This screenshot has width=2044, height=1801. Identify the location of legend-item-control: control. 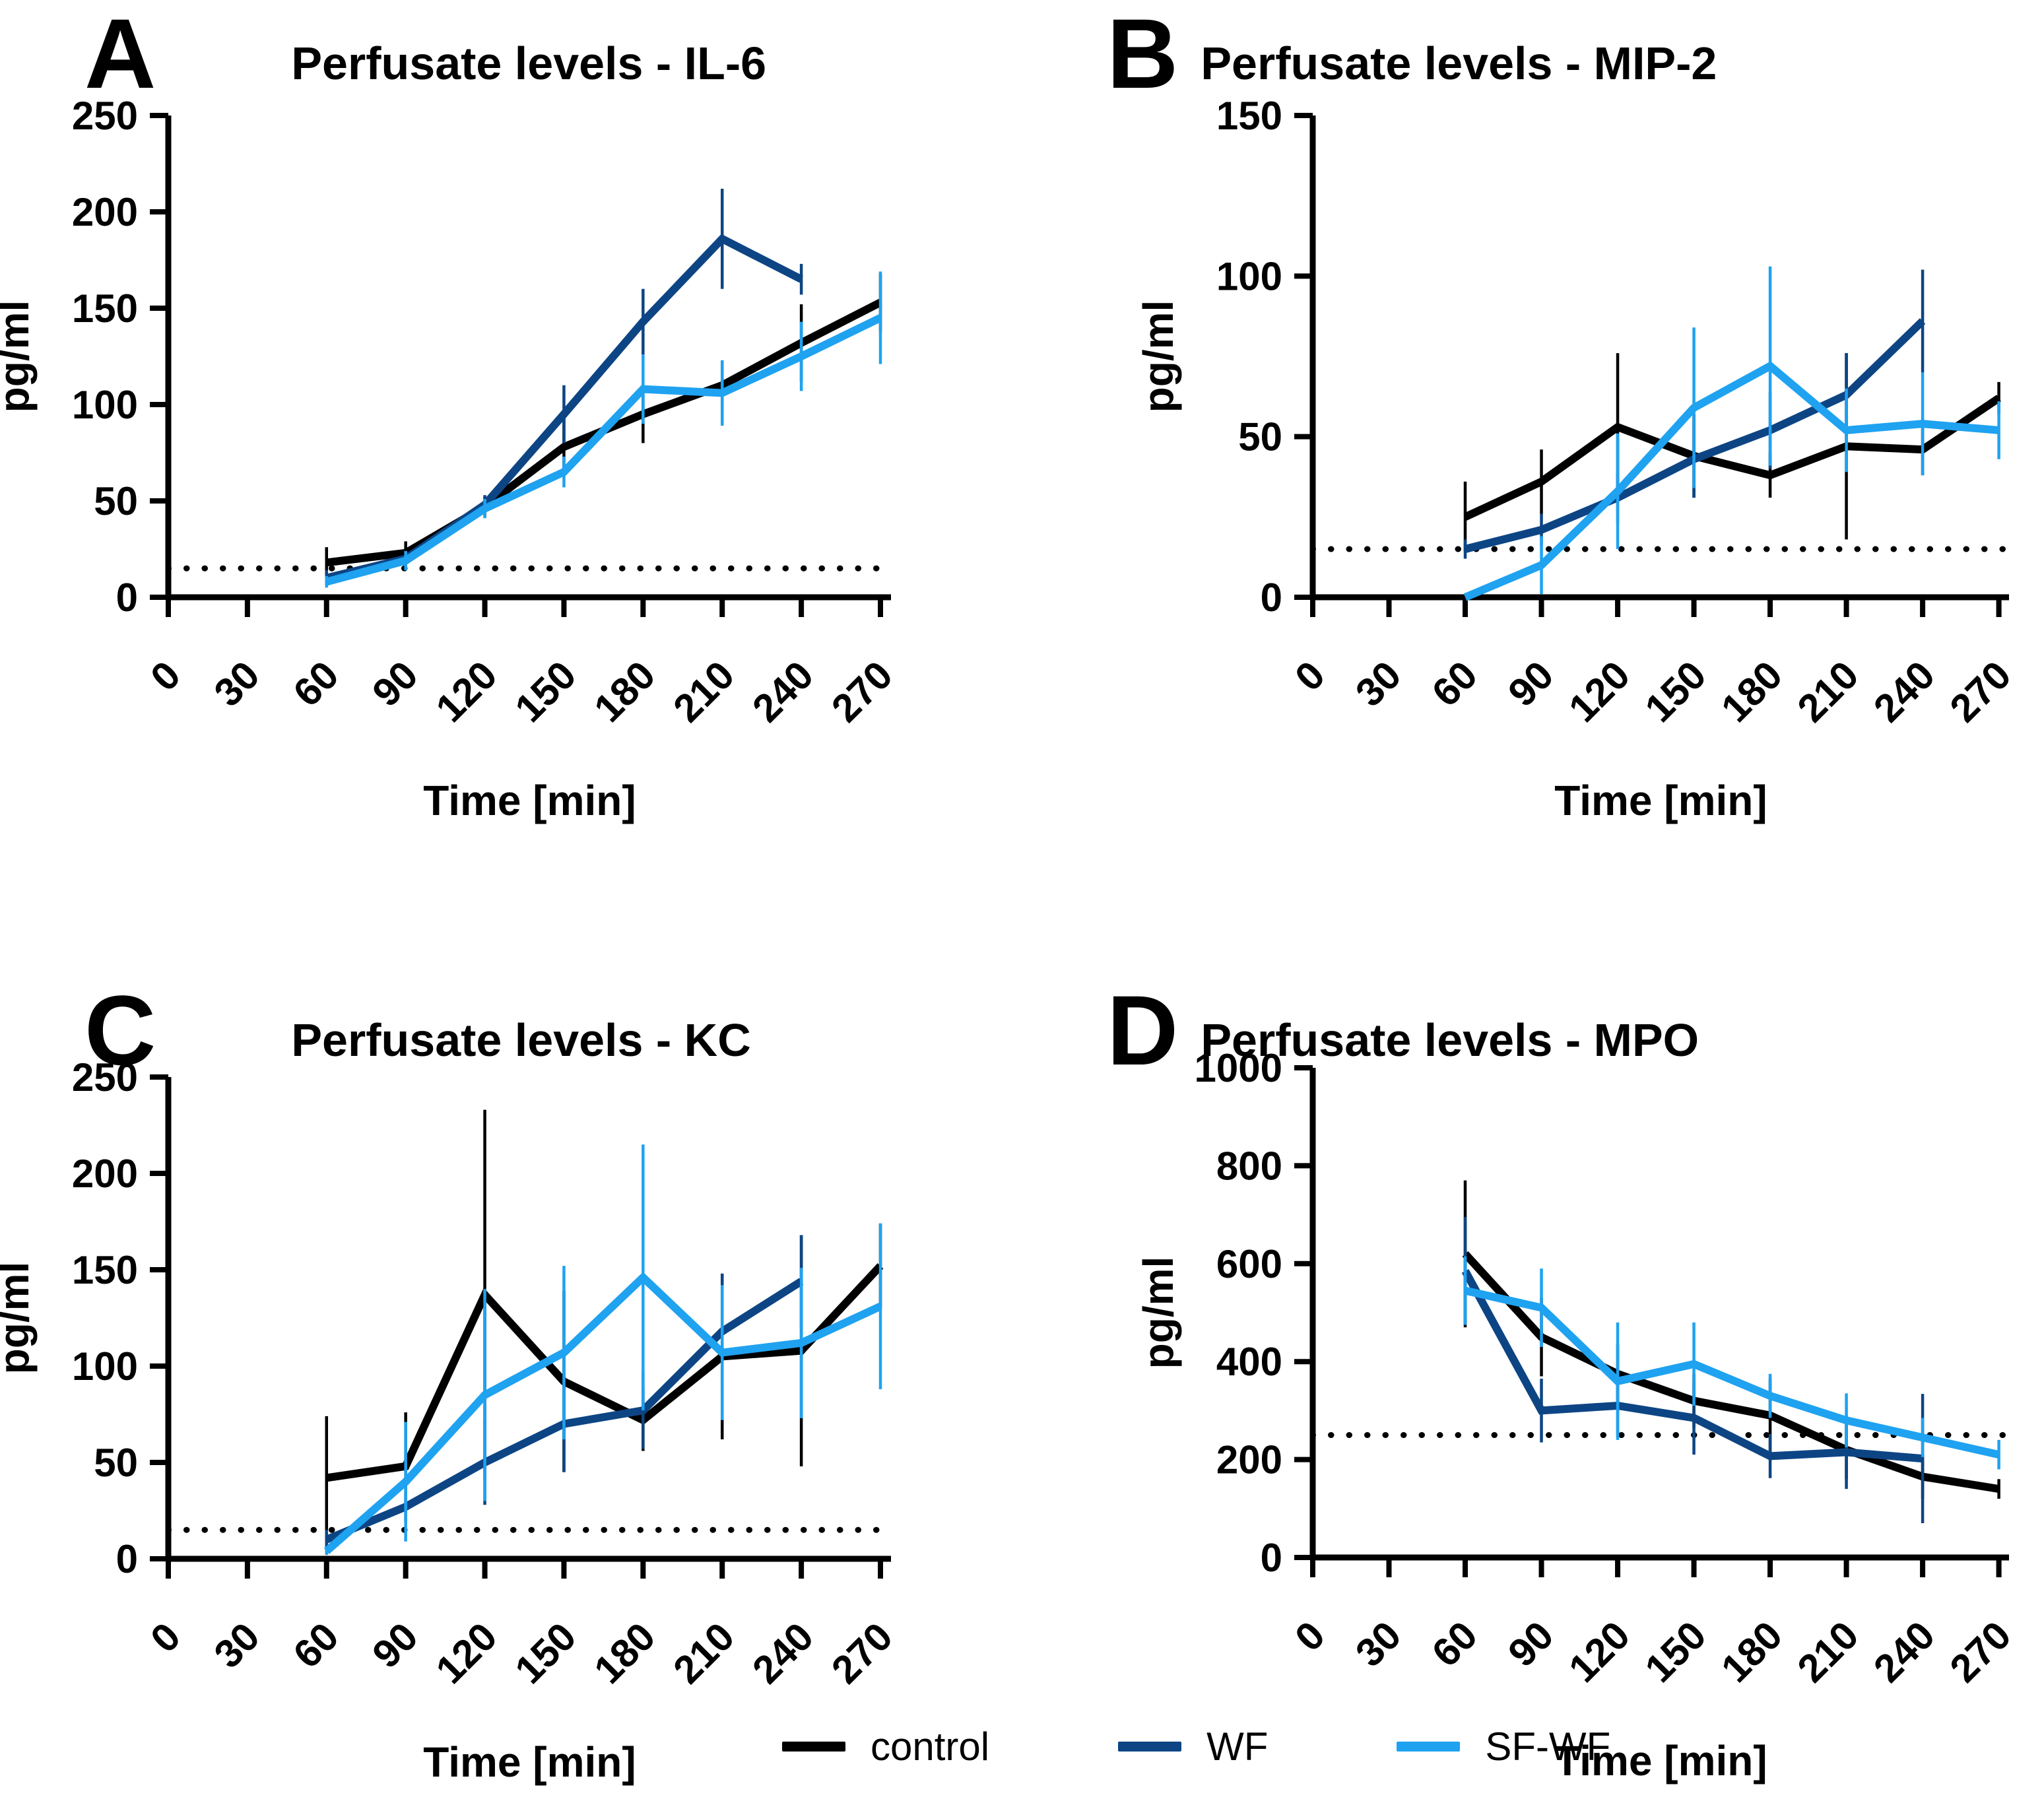
(886, 1746).